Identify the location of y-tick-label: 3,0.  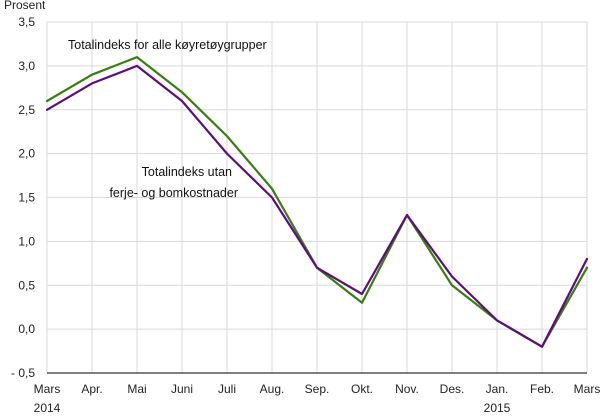
(26, 66).